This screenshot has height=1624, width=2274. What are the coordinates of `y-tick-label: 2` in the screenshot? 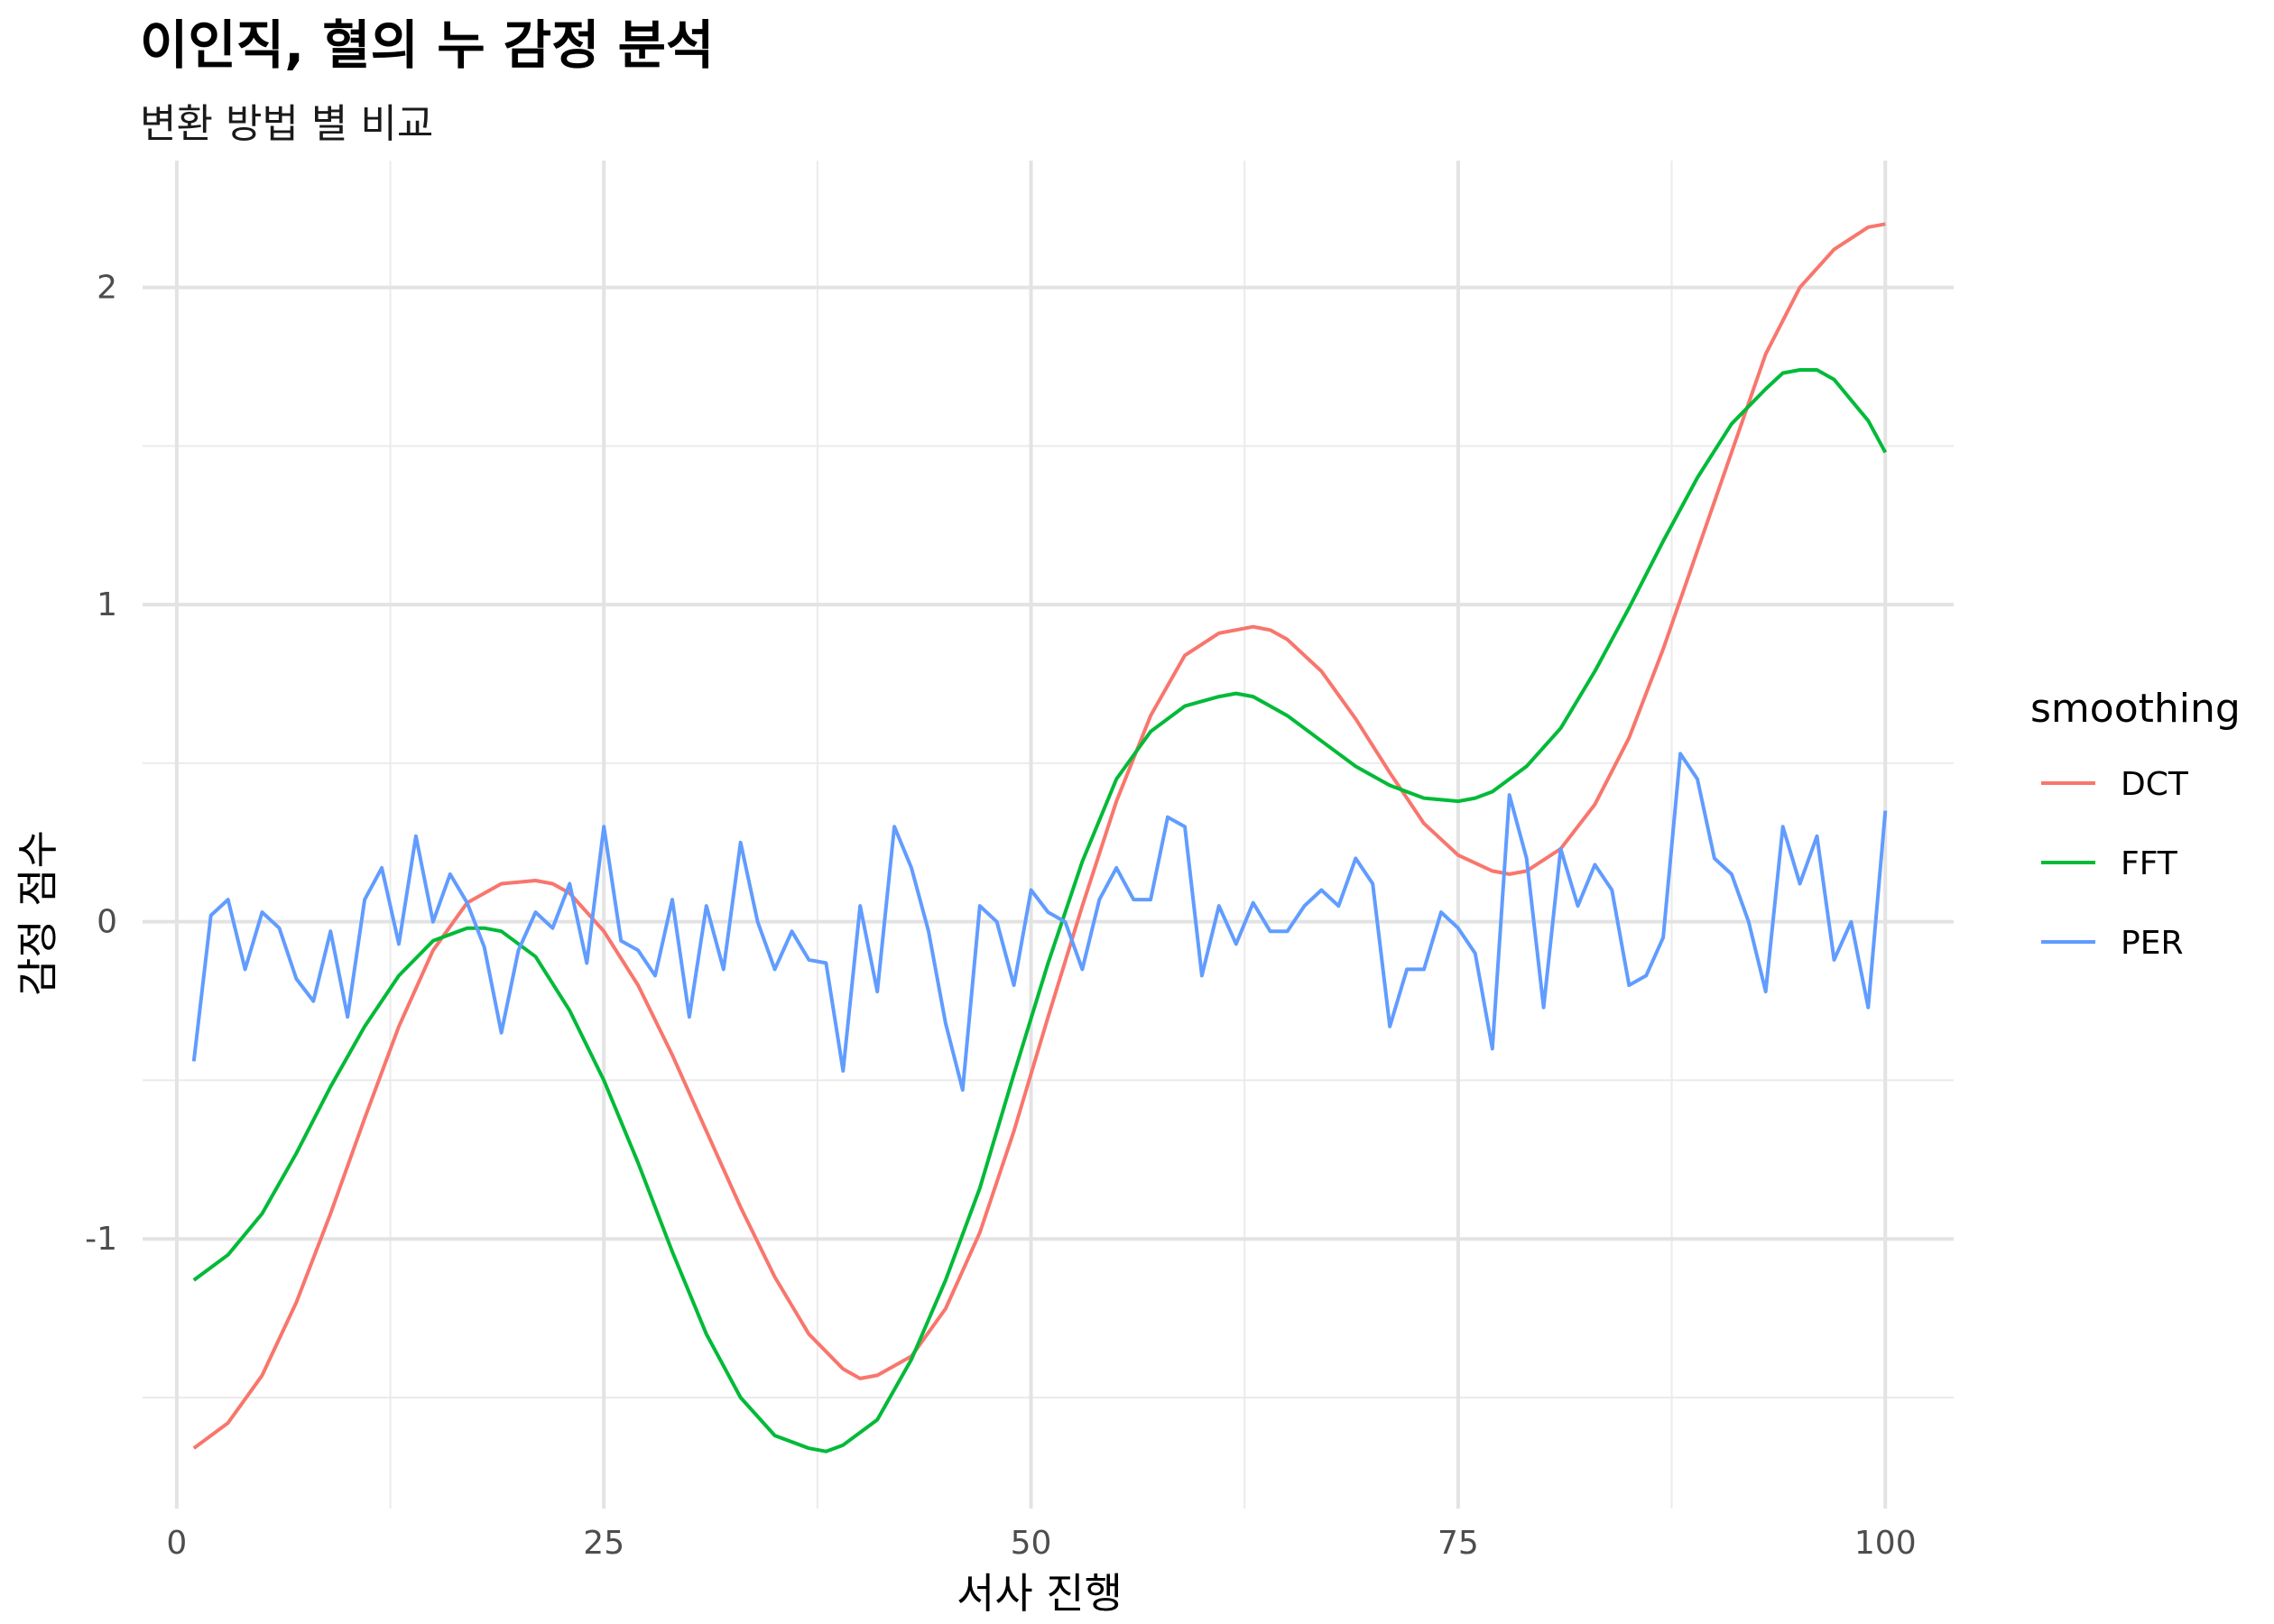 It's located at (107, 289).